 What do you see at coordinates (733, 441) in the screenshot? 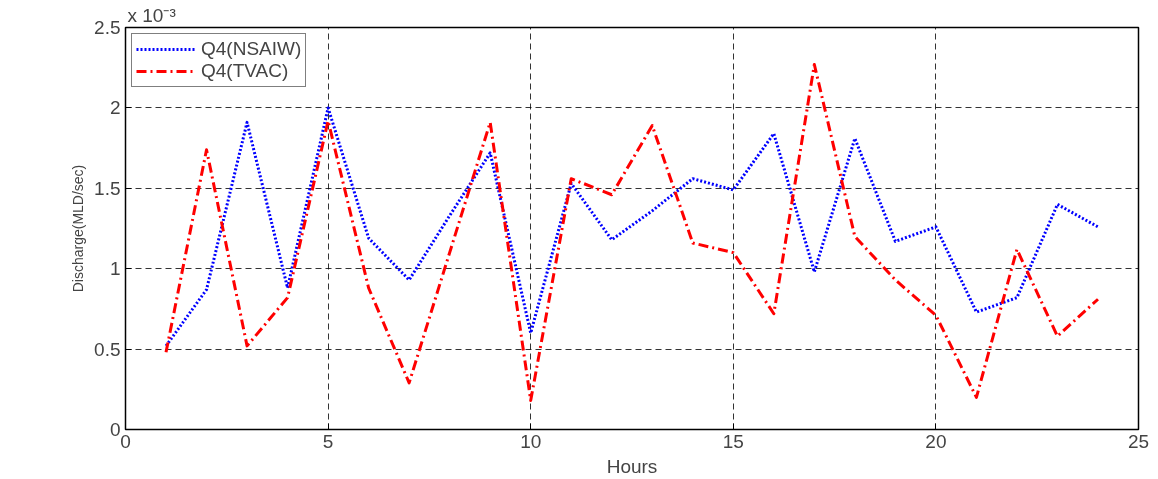
I see `x-tick-label: 15` at bounding box center [733, 441].